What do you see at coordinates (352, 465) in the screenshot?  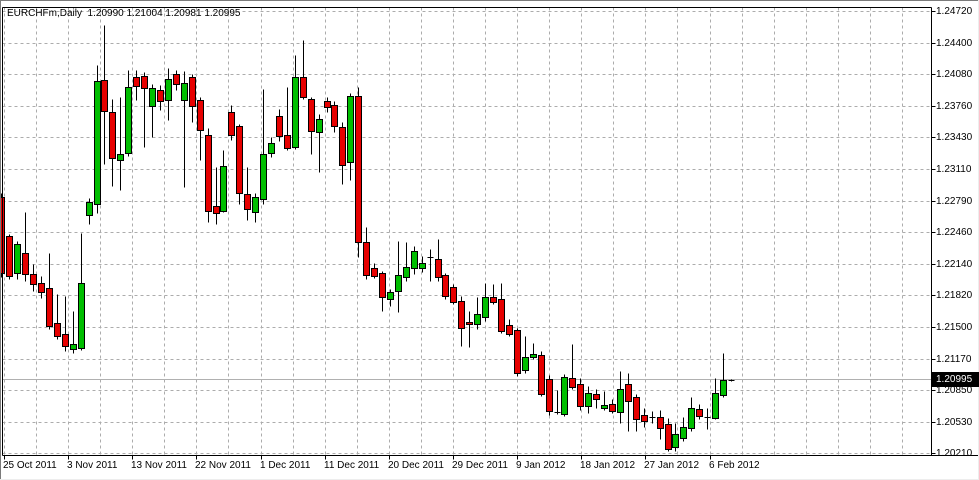 I see `time-scale-label: 11 Dec 2011` at bounding box center [352, 465].